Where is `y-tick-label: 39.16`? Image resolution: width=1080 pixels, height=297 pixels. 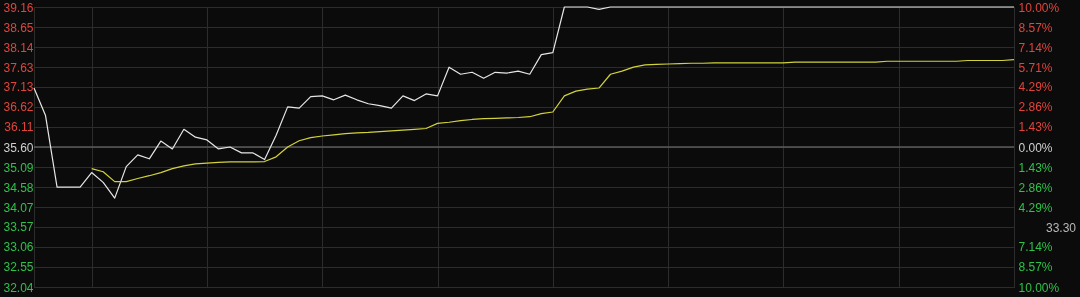
y-tick-label: 39.16 is located at coordinates (18, 7).